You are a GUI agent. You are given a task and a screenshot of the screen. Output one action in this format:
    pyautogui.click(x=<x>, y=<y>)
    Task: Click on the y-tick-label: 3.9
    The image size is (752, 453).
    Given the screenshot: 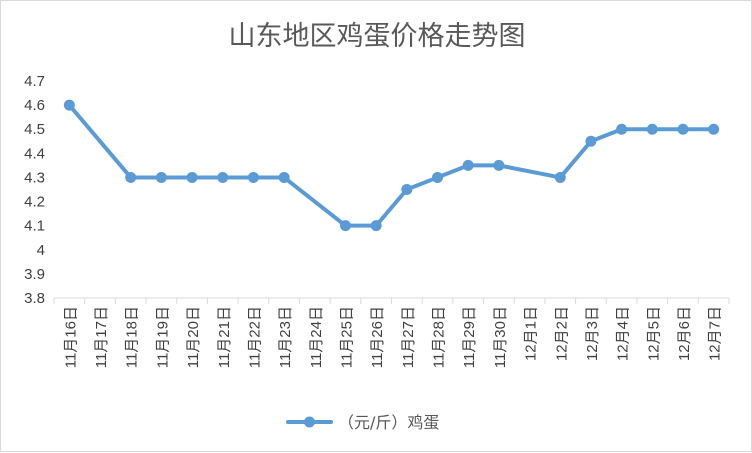 What is the action you would take?
    pyautogui.click(x=34, y=274)
    